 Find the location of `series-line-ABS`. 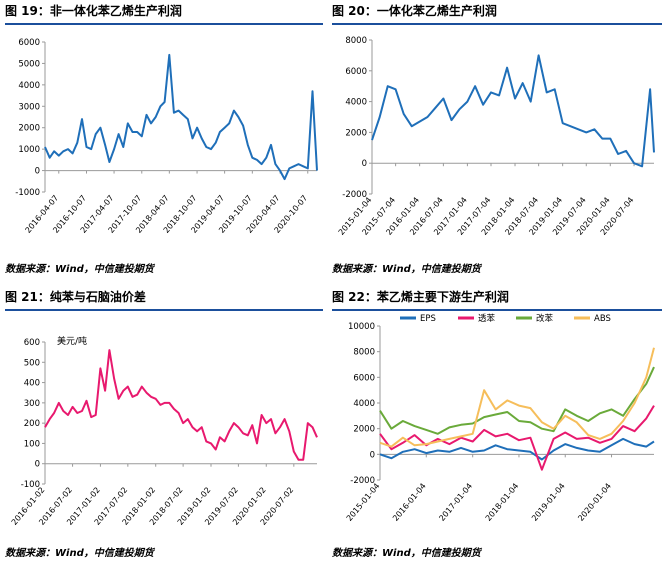

series-line-ABS is located at coordinates (517, 397).